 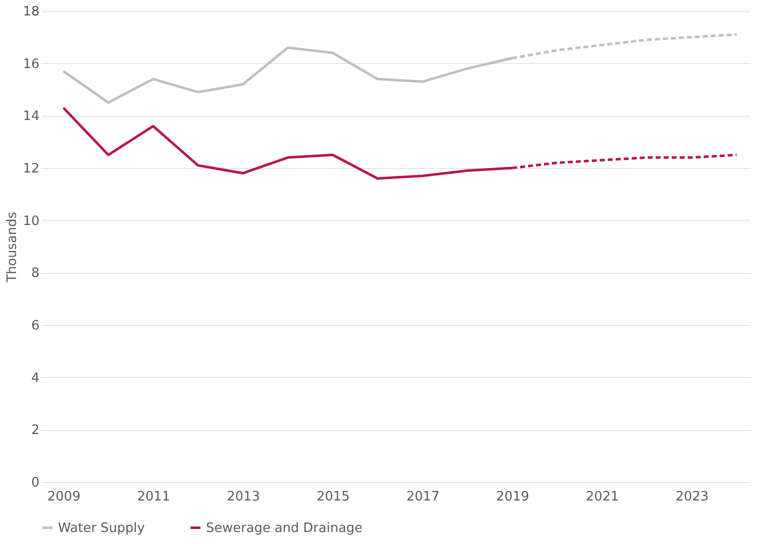 What do you see at coordinates (284, 528) in the screenshot?
I see `legend-label: Sewerage and Drainage` at bounding box center [284, 528].